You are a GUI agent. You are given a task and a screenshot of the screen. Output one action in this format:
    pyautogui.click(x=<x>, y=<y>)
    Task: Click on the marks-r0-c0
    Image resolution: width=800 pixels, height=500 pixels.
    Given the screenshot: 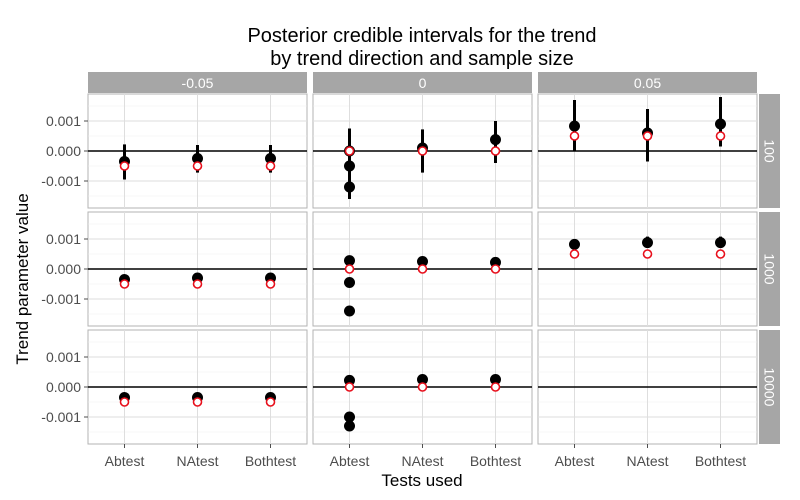 What is the action you would take?
    pyautogui.click(x=197, y=162)
    